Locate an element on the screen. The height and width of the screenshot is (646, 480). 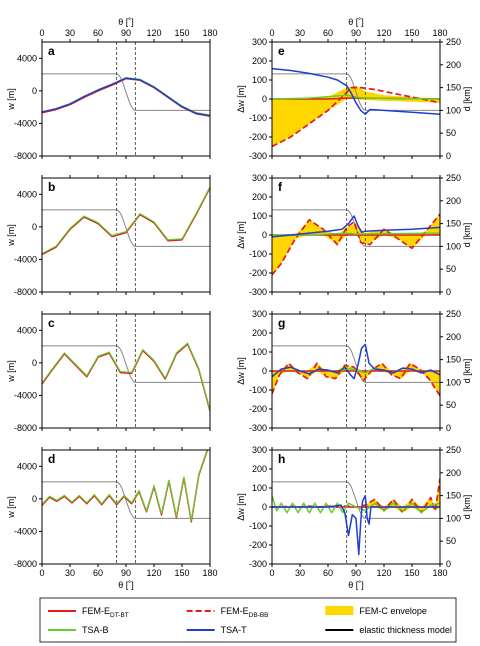
x-tick-label: 180 is located at coordinates (209, 573).